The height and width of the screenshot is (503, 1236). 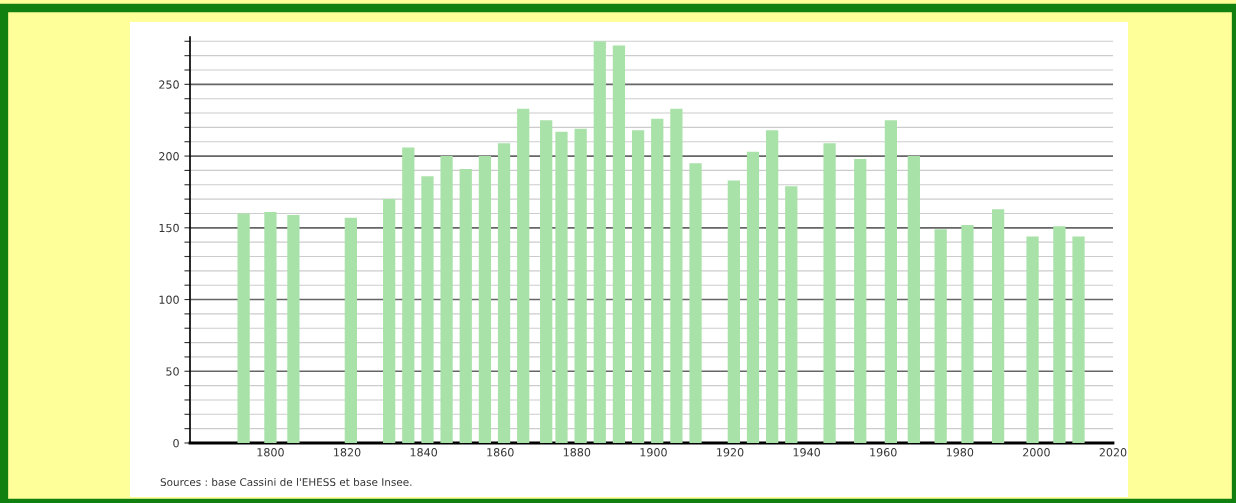 What do you see at coordinates (1113, 452) in the screenshot?
I see `x-tick-label: 2020` at bounding box center [1113, 452].